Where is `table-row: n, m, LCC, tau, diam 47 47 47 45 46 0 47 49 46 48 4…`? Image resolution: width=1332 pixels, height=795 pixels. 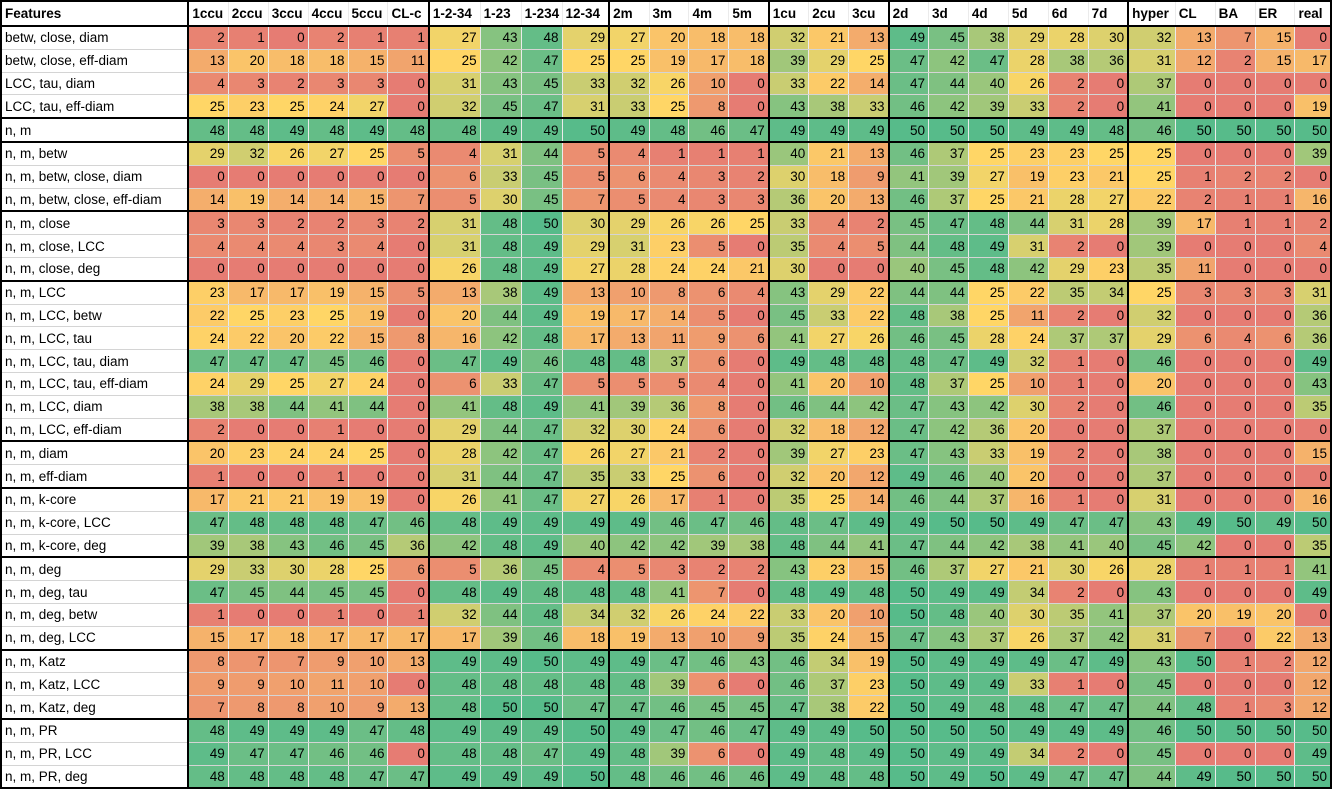
table-row: n, m, LCC, tau, diam 47 47 47 45 46 0 47 49 46 48 4… is located at coordinates (665, 361).